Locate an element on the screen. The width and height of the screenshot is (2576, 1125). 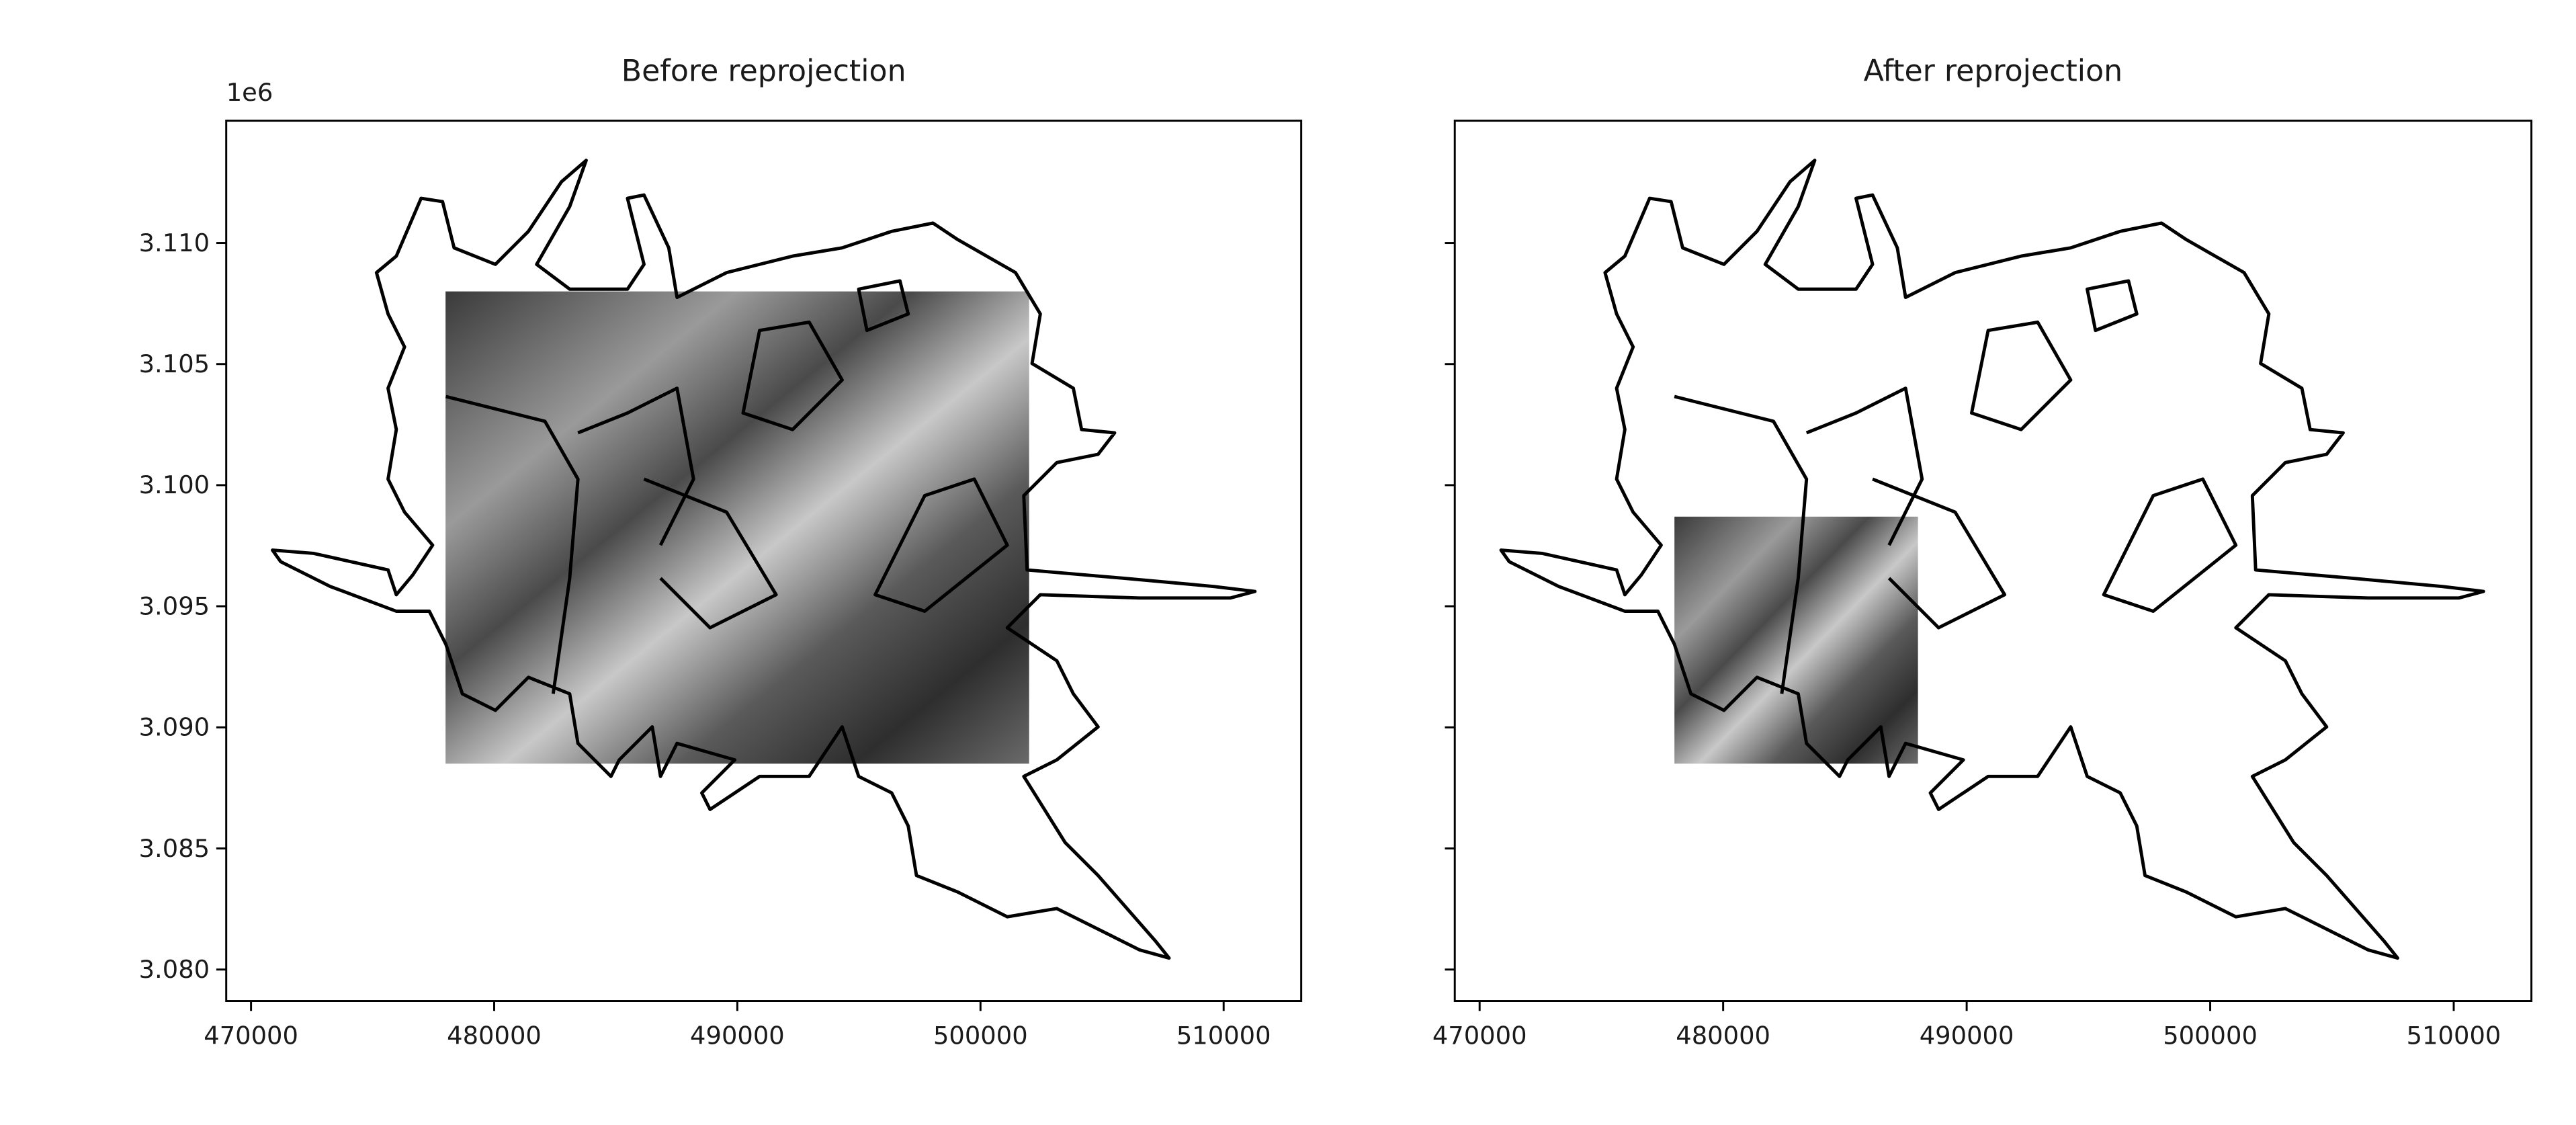
y-tick-label: 3.110 is located at coordinates (174, 242).